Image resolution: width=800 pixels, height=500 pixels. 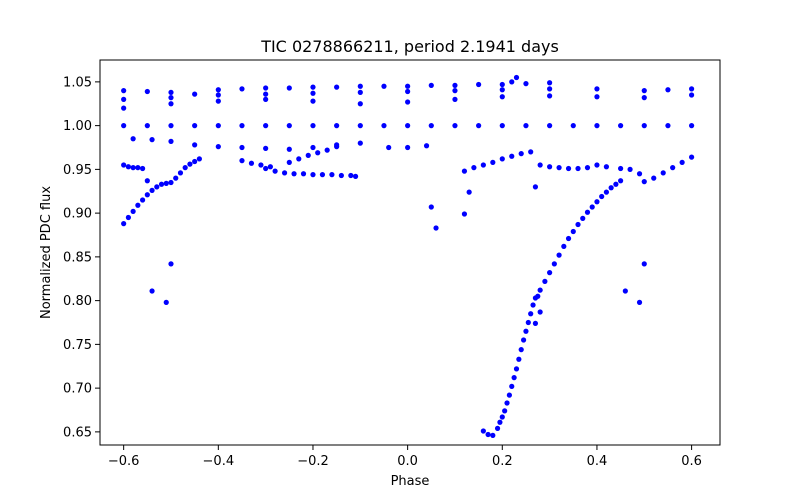 What do you see at coordinates (77, 126) in the screenshot?
I see `y-tick-label: 1.00` at bounding box center [77, 126].